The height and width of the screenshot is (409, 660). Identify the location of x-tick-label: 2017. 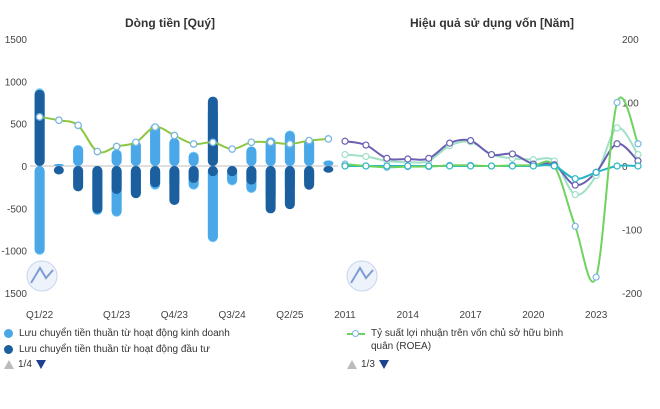
(470, 315).